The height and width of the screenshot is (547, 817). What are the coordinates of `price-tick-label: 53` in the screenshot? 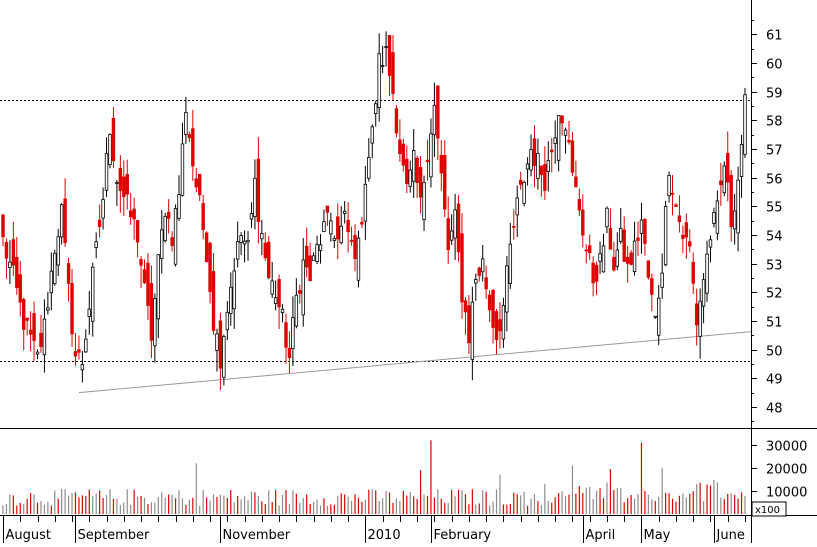 It's located at (774, 266).